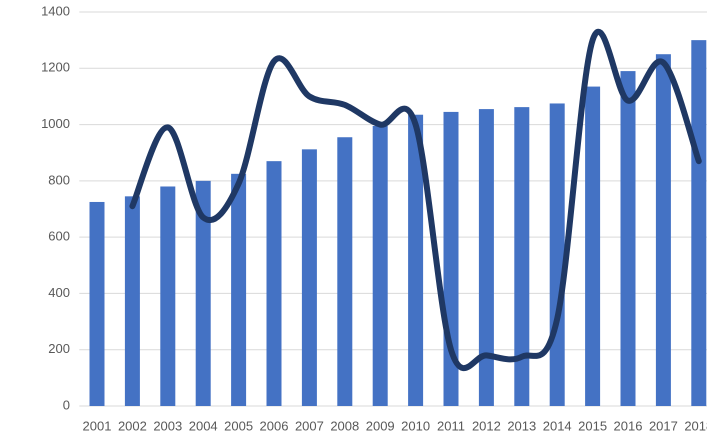 The image size is (707, 441). I want to click on x-tick-label: 2003, so click(167, 425).